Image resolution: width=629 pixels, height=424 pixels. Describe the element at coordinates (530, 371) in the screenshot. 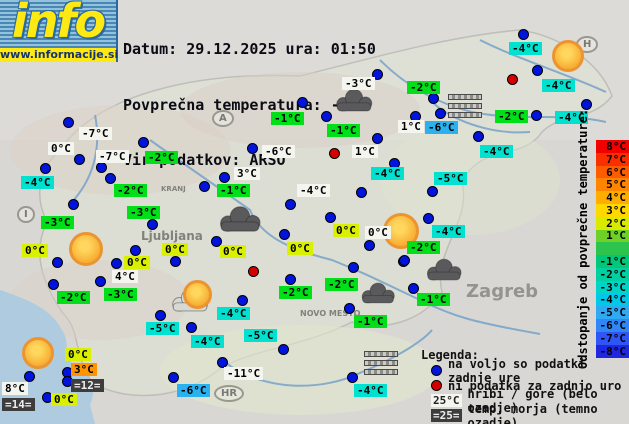

I see `legend-item: na voljo so podatki zadnje ure` at that location.